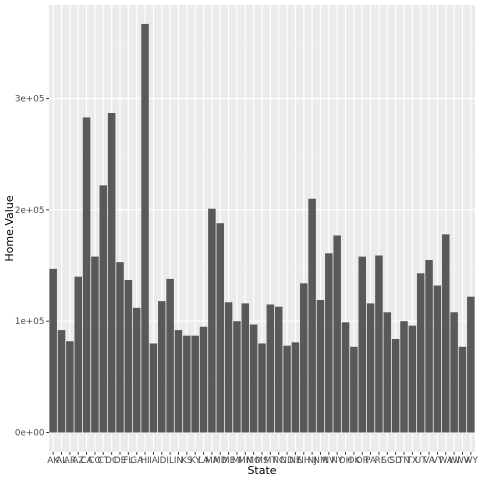  Describe the element at coordinates (370, 461) in the screenshot. I see `x-tick-label: PA` at that location.